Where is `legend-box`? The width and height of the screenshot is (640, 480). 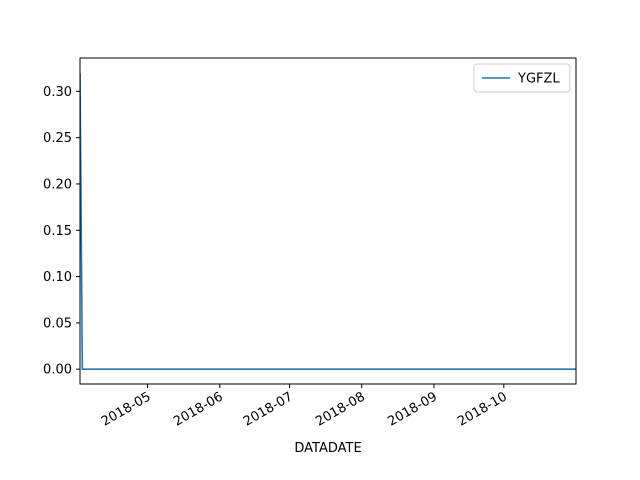 legend-box is located at coordinates (522, 78).